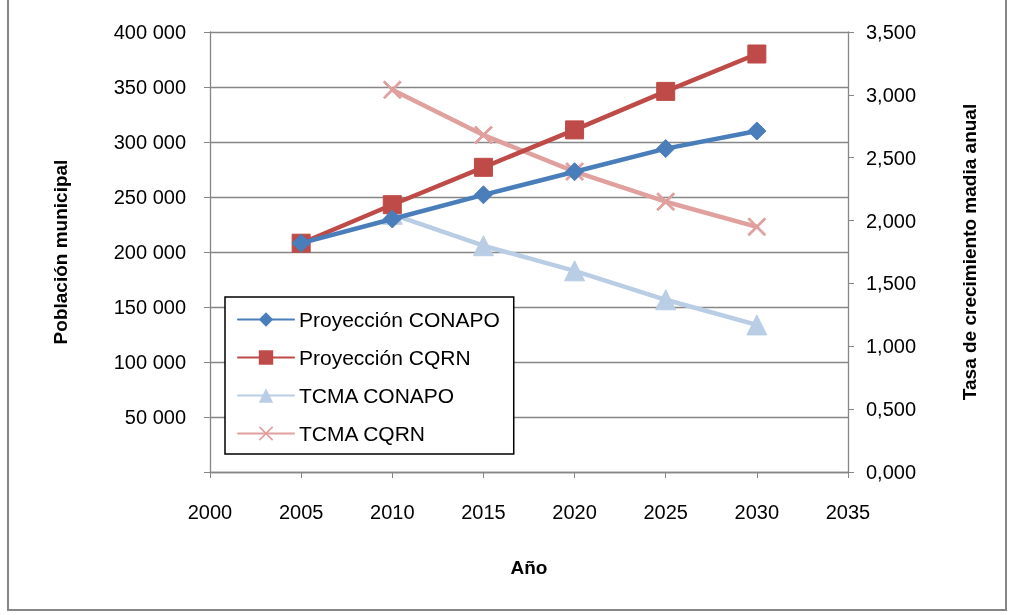  I want to click on y-tick-label: 250 000, so click(149, 197).